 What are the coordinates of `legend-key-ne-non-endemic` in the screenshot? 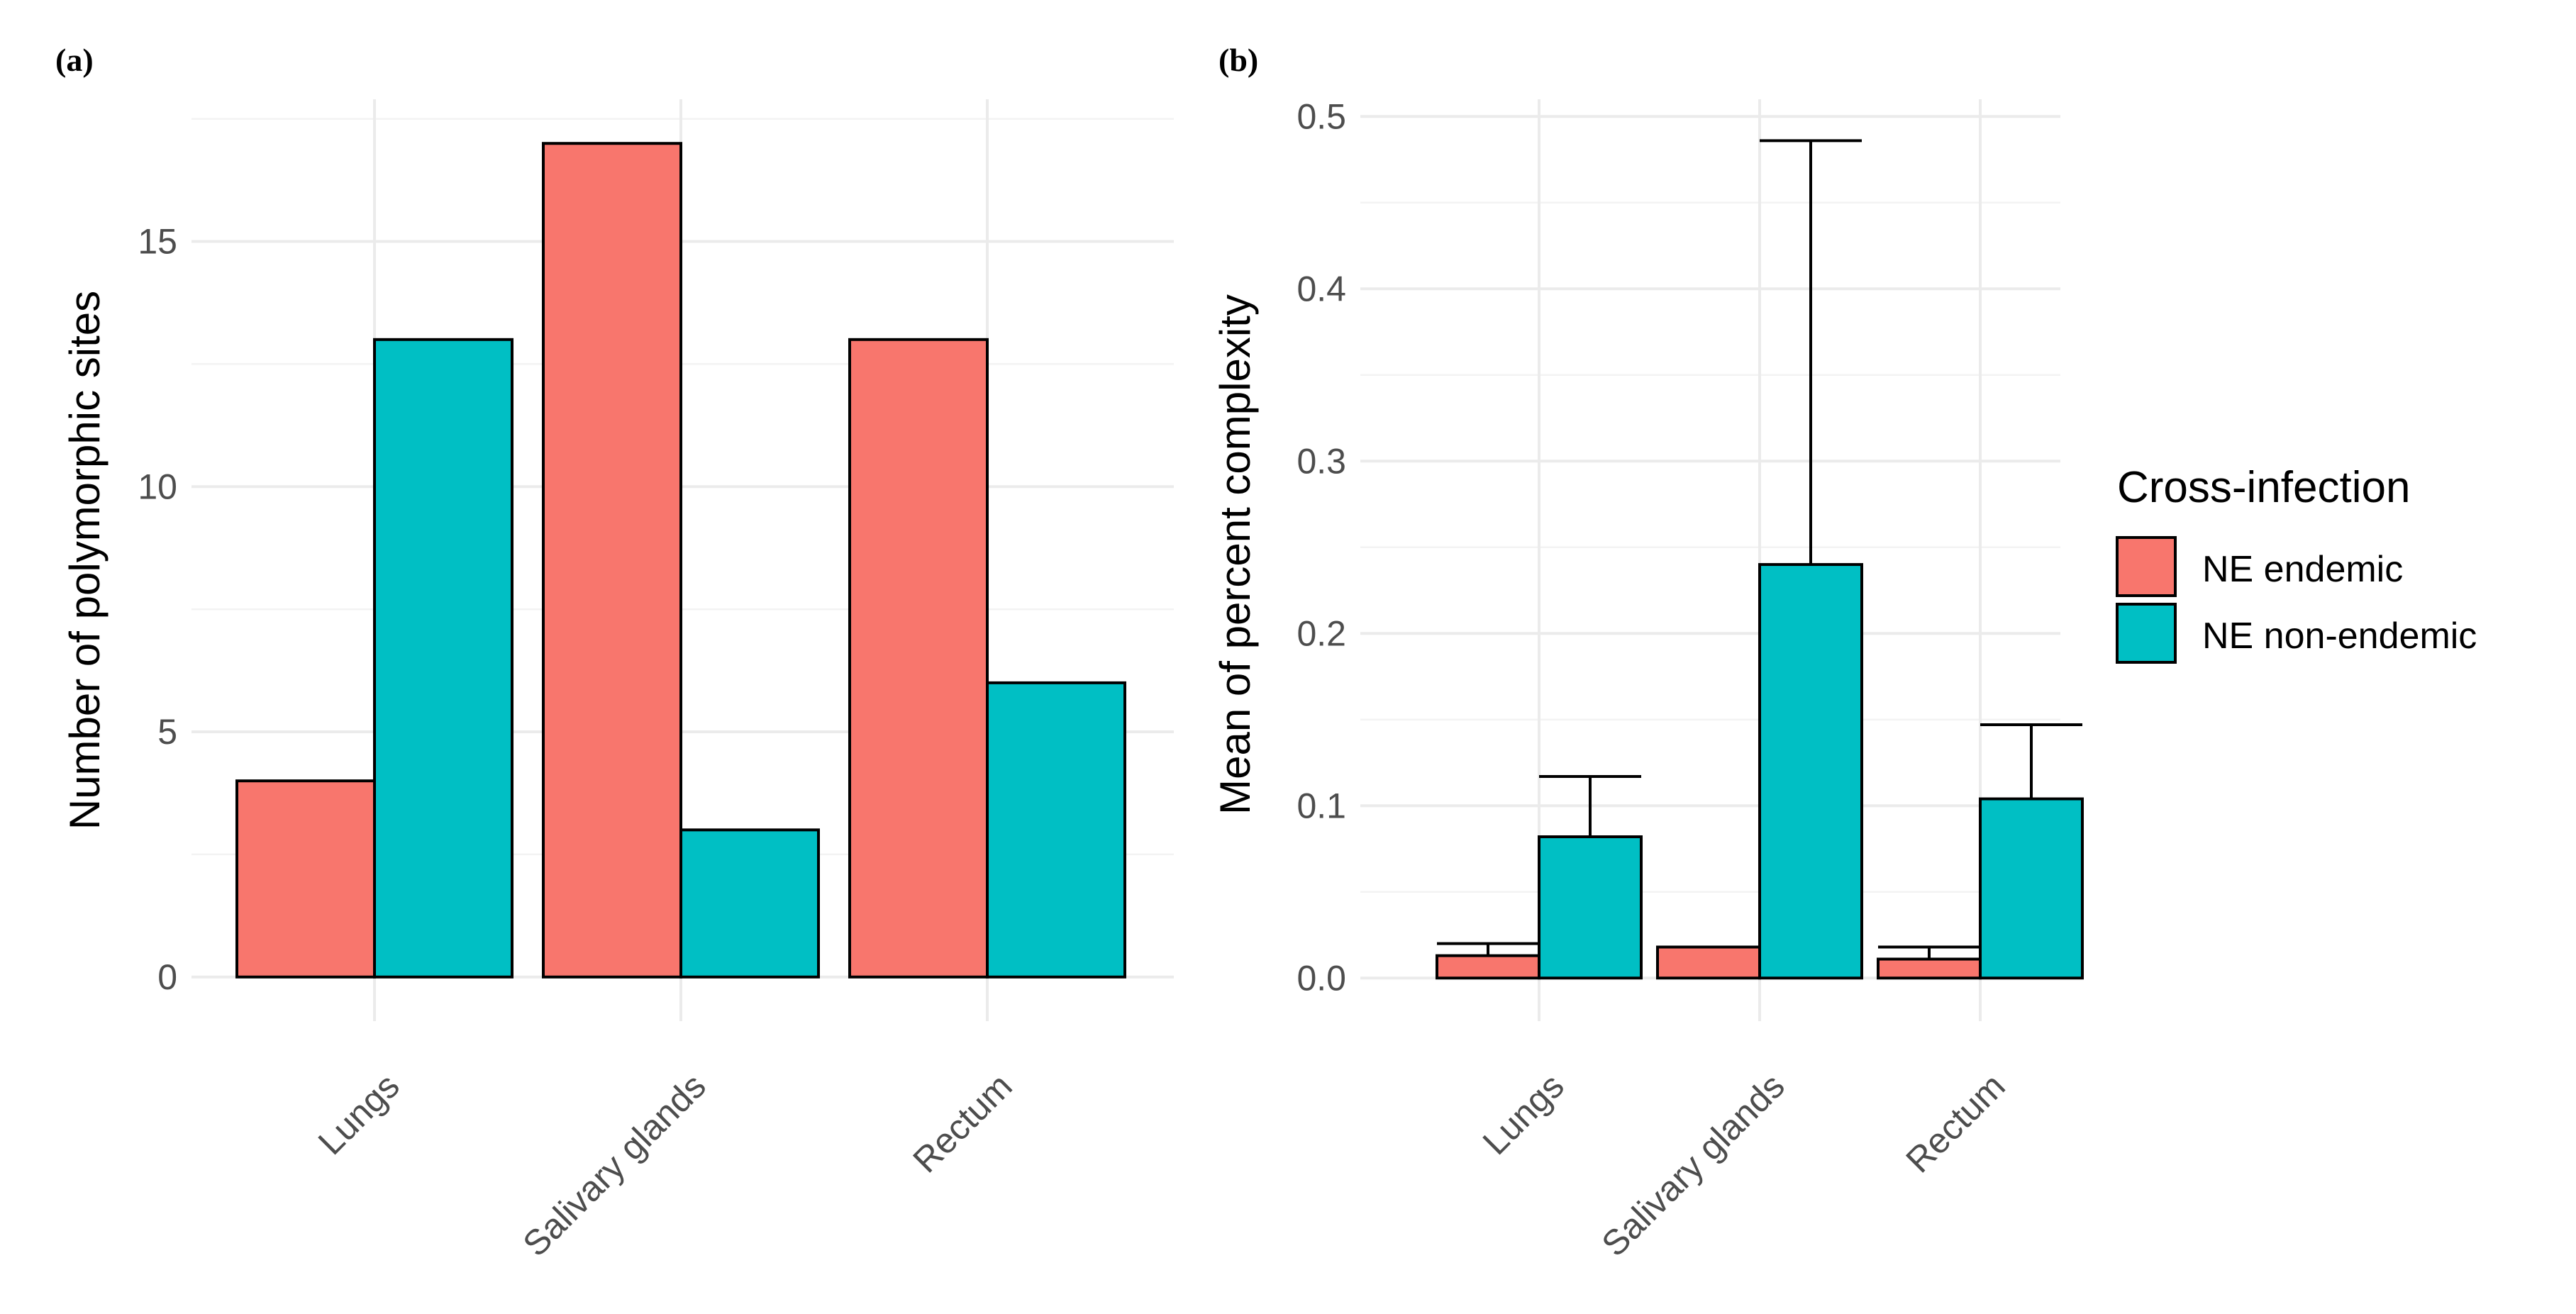 It's located at (2146, 633).